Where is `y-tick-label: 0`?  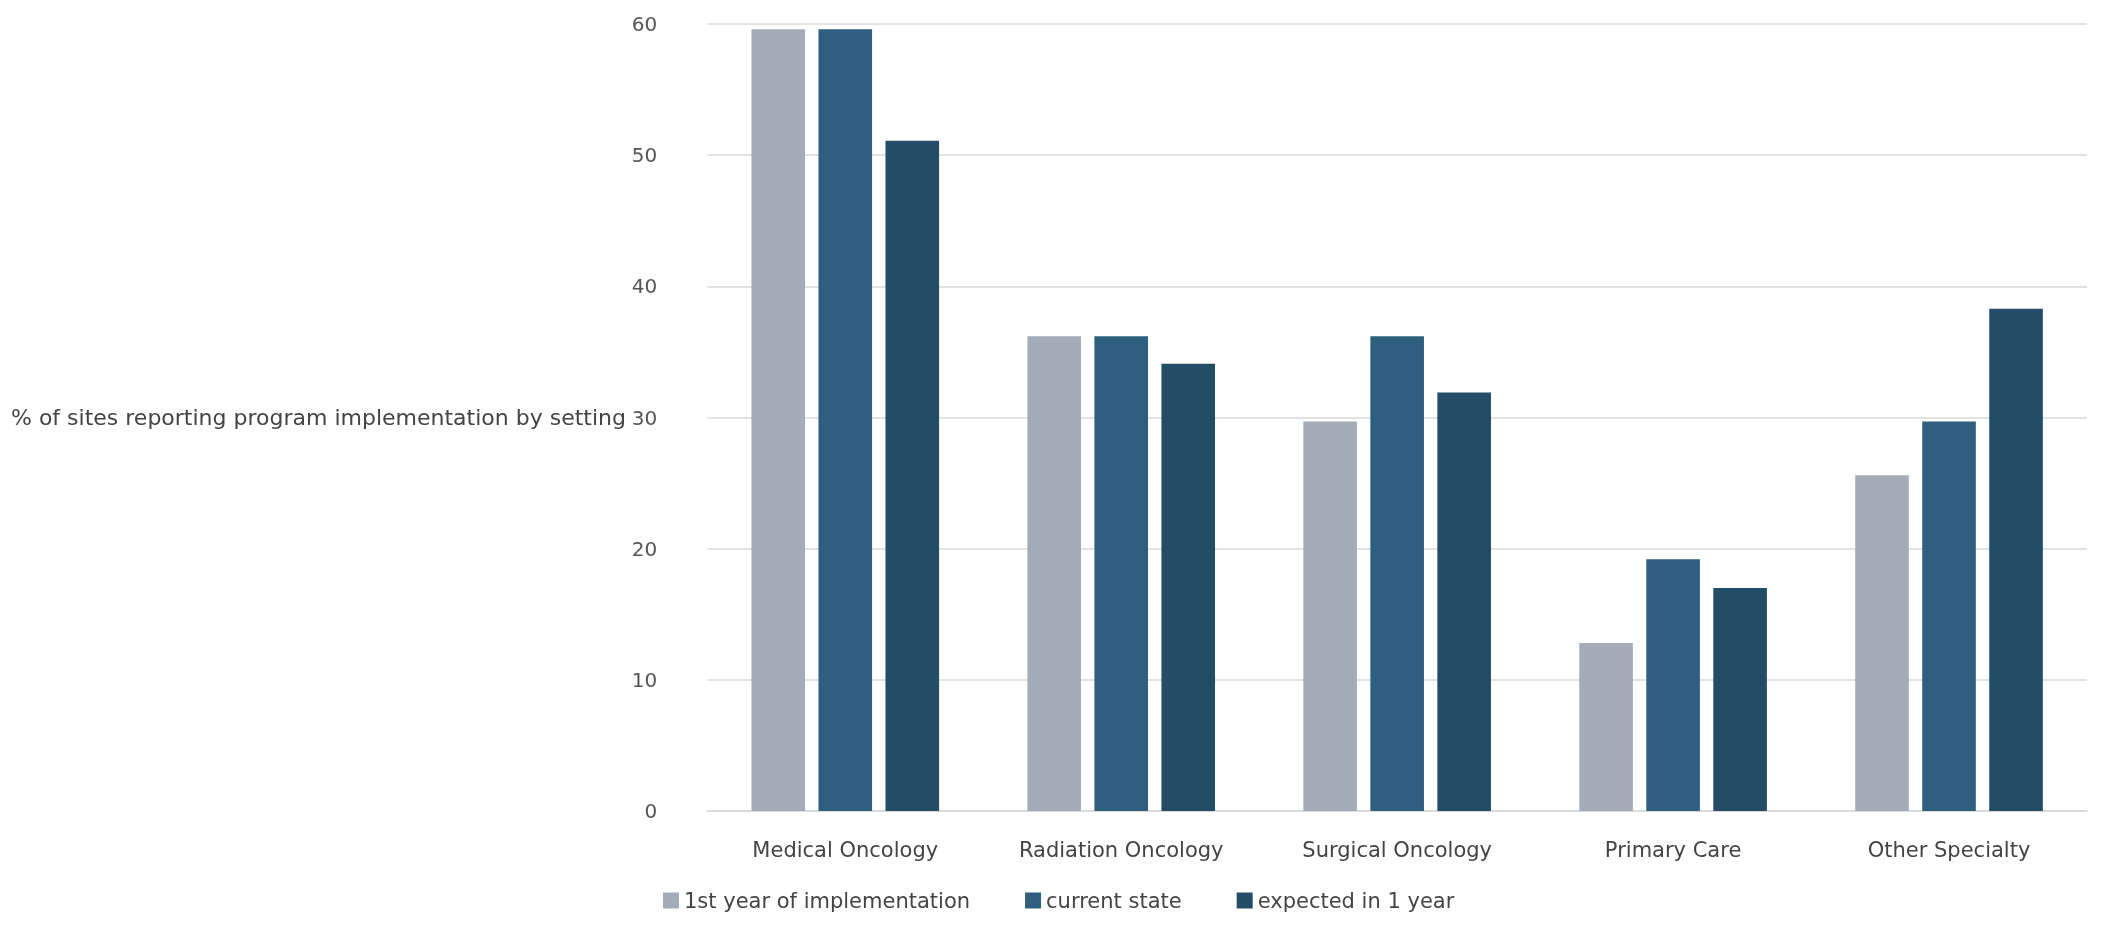
y-tick-label: 0 is located at coordinates (651, 811).